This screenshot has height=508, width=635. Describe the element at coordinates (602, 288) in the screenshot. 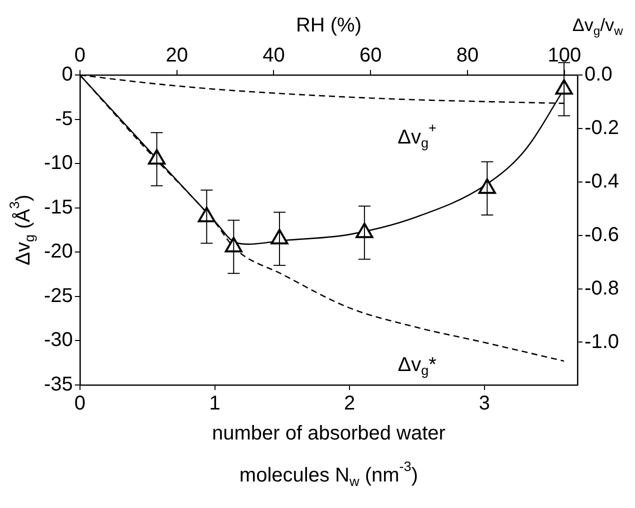

I see `y2-tick-label: -0.8` at that location.